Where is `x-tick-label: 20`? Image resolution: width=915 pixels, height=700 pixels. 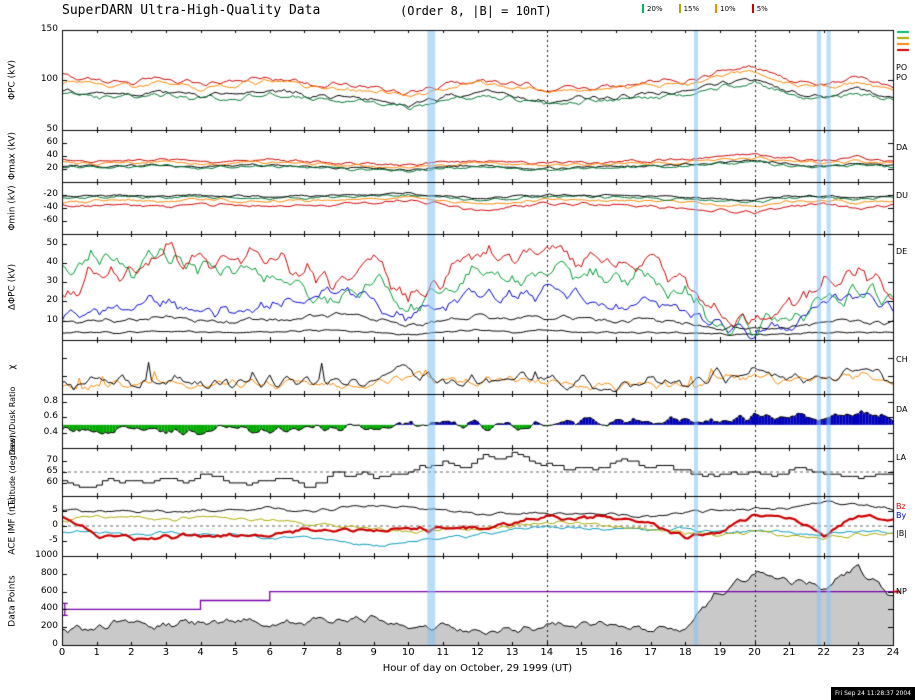 x-tick-label: 20 is located at coordinates (754, 652).